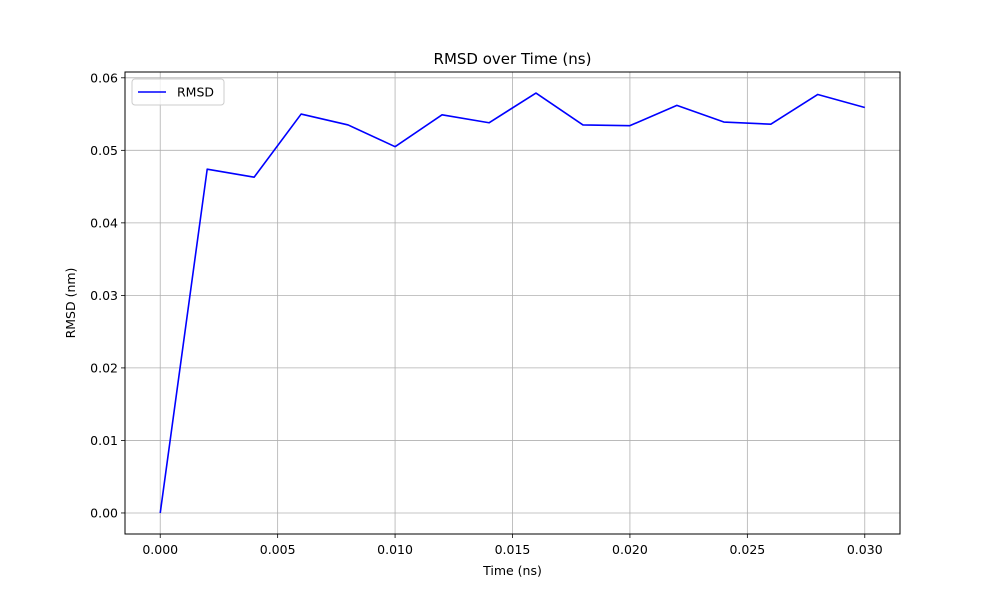  I want to click on x-tick-label: 0.010, so click(395, 549).